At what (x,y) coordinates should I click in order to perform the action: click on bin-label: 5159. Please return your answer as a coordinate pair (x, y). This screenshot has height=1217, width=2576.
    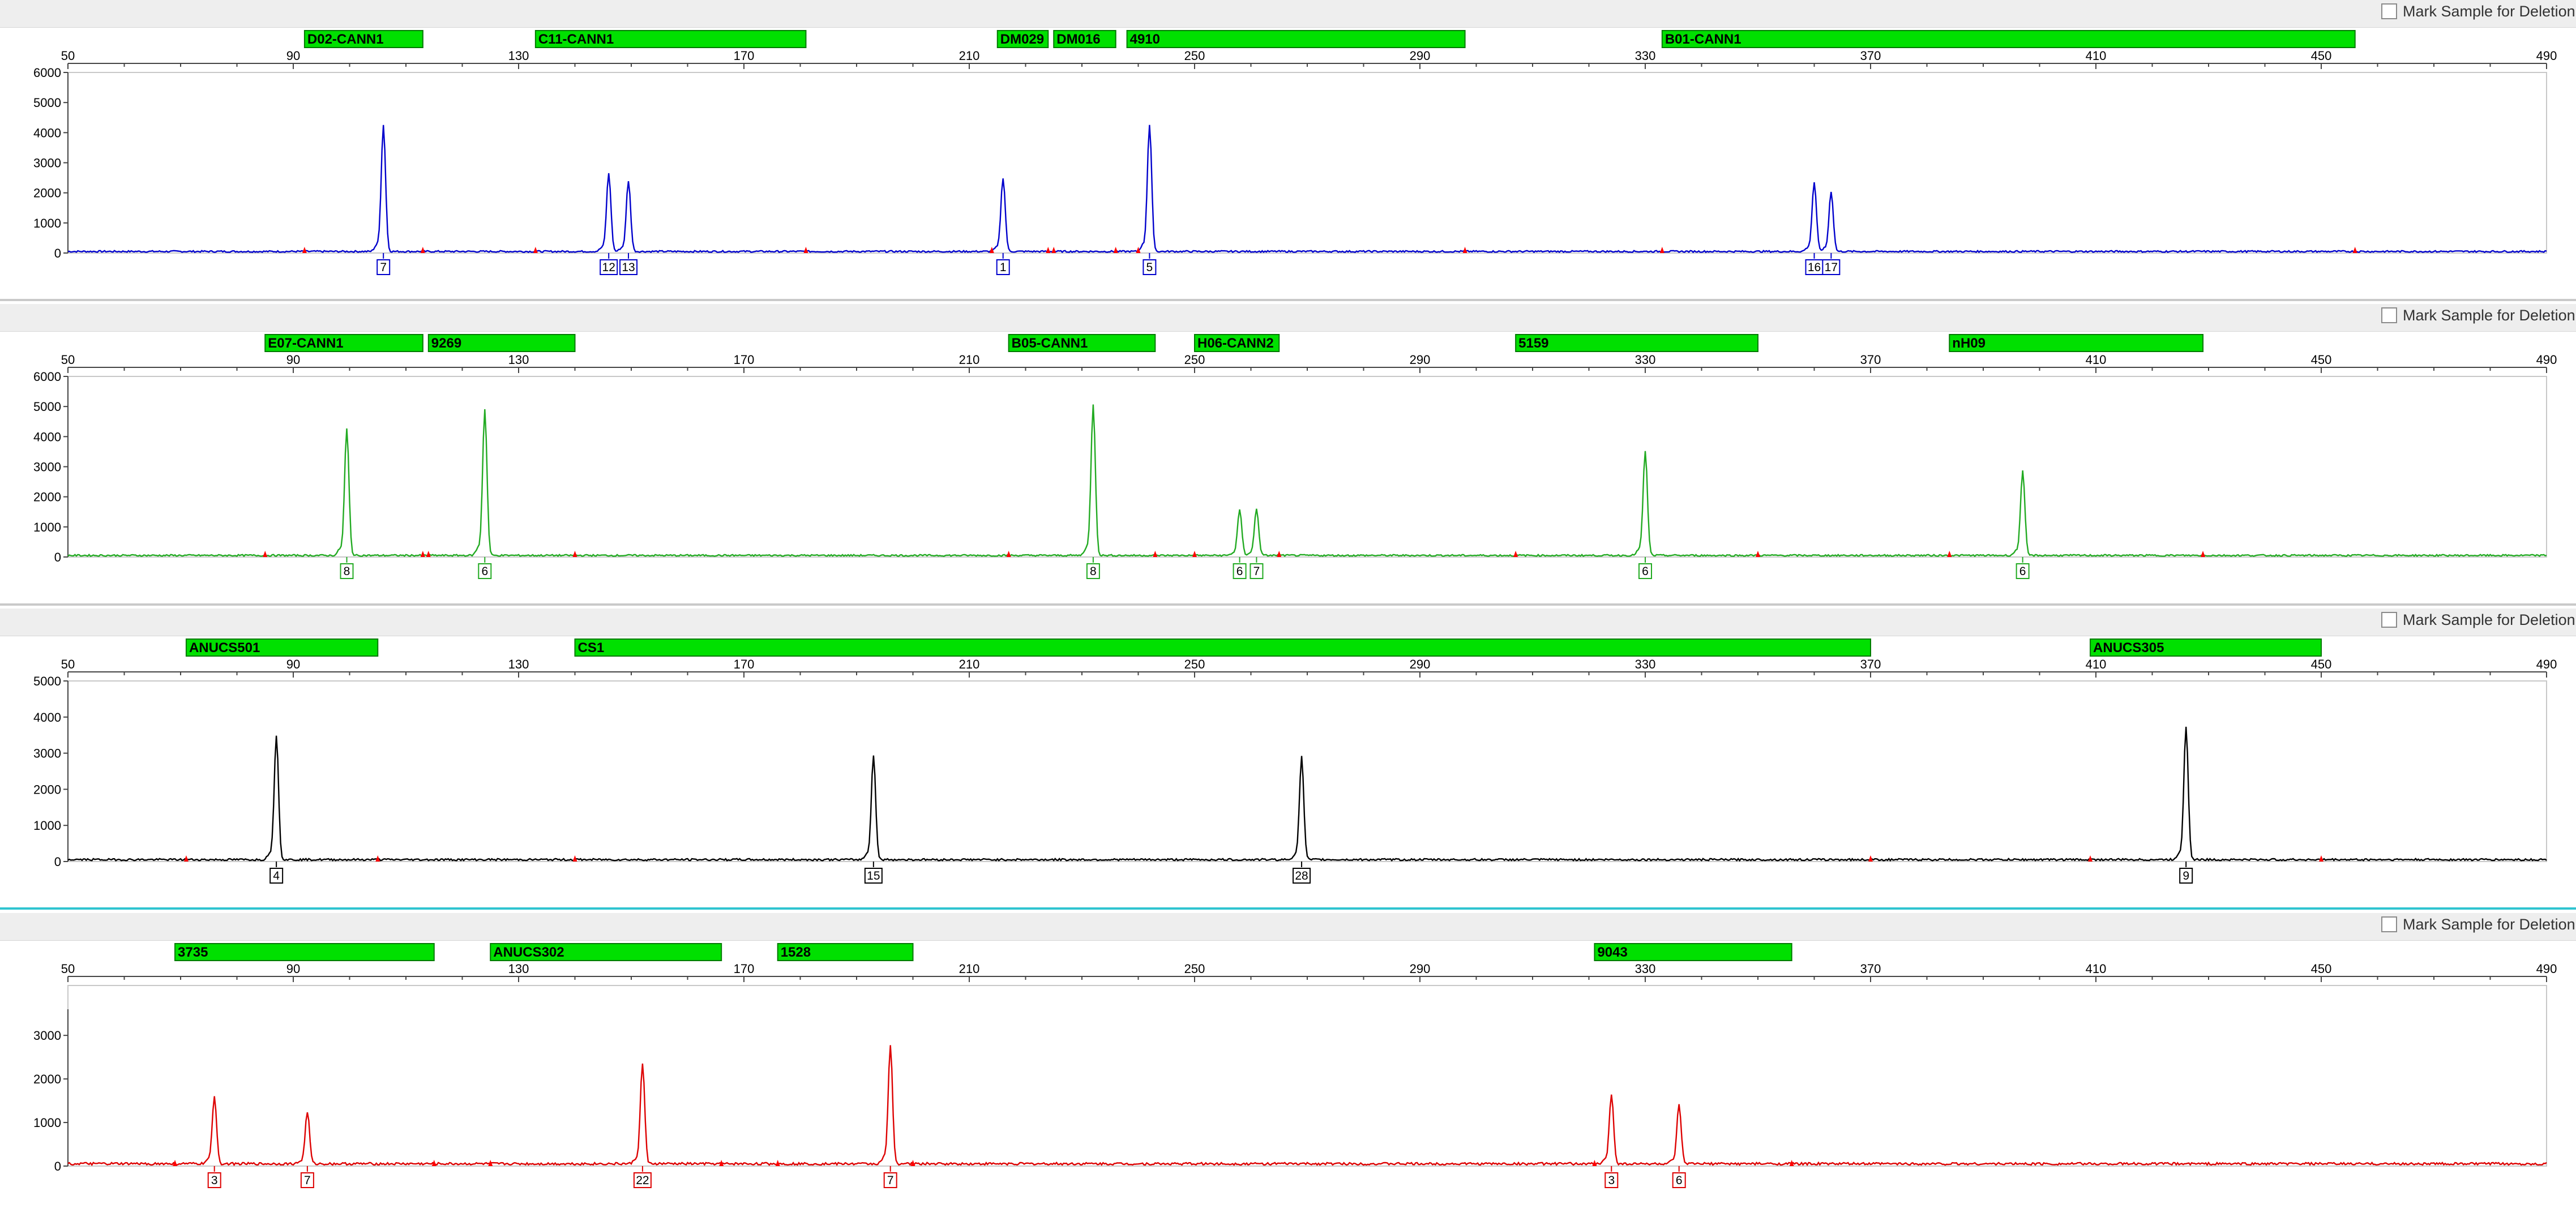
    Looking at the image, I should click on (1533, 343).